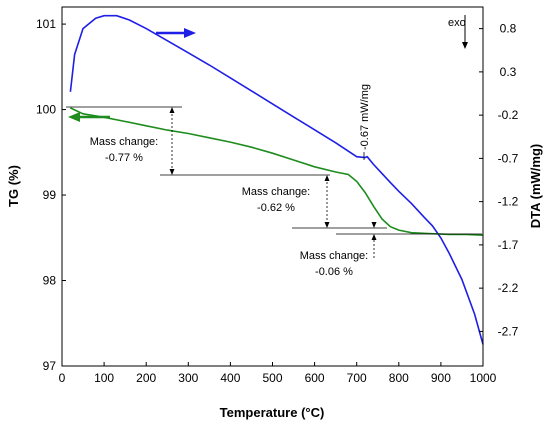  Describe the element at coordinates (399, 378) in the screenshot. I see `x-tick-label: 800` at that location.